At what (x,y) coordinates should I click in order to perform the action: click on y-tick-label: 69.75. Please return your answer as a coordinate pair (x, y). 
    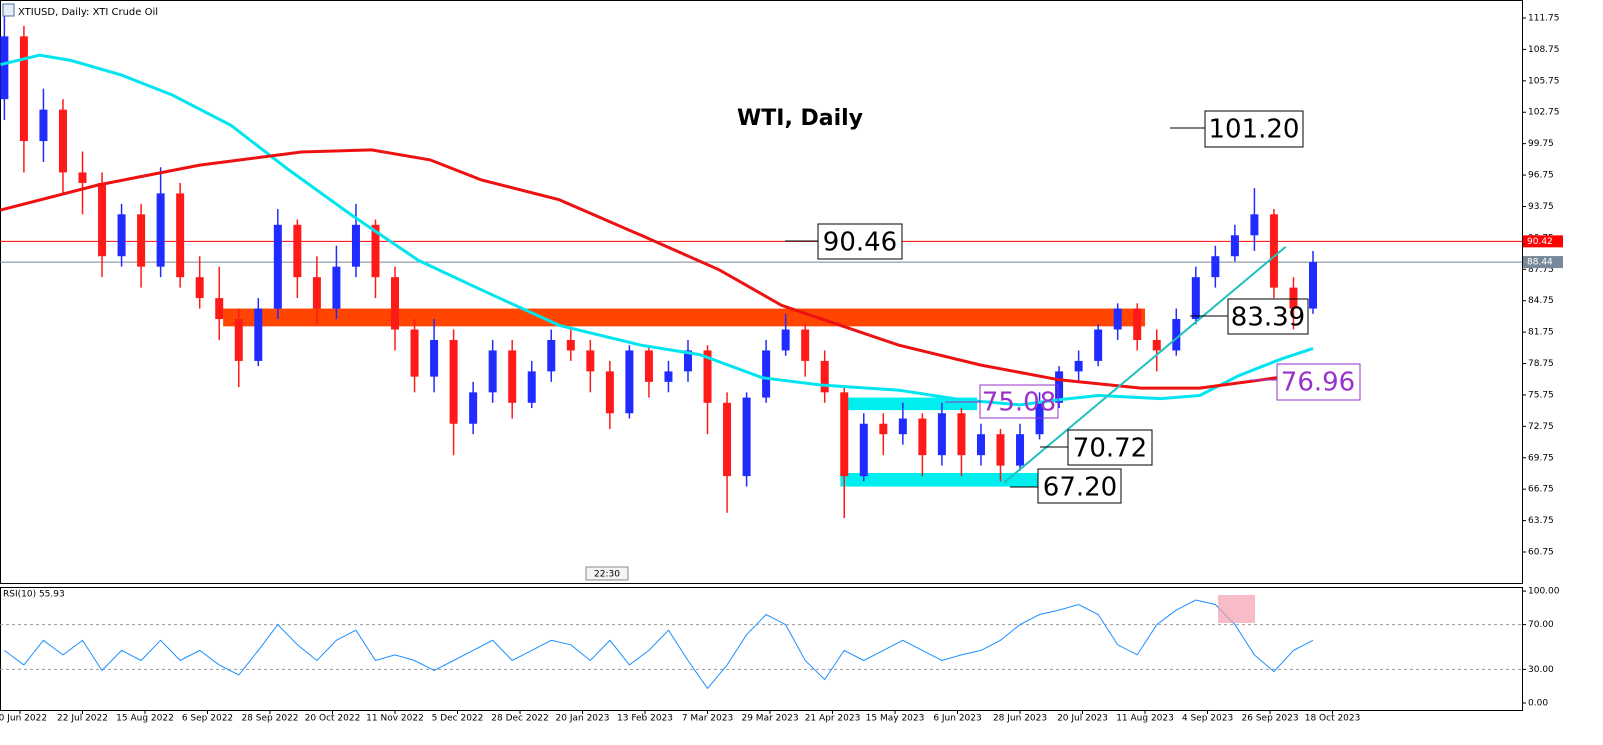
    Looking at the image, I should click on (1541, 458).